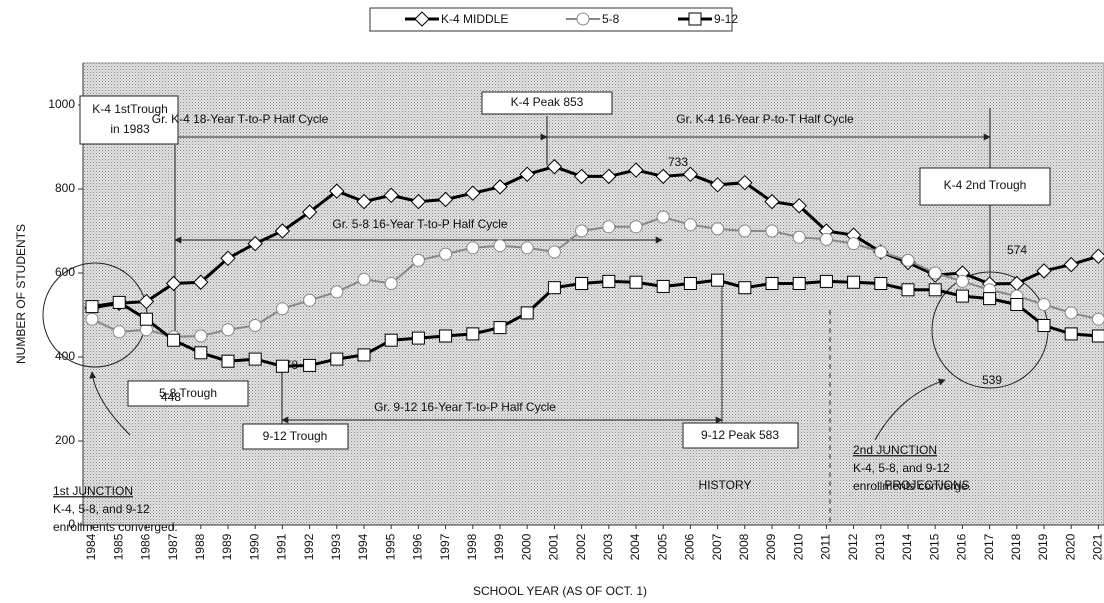  I want to click on annotation: Gr. 5-8 16-Year T-to-P Half Cycle, so click(420, 224).